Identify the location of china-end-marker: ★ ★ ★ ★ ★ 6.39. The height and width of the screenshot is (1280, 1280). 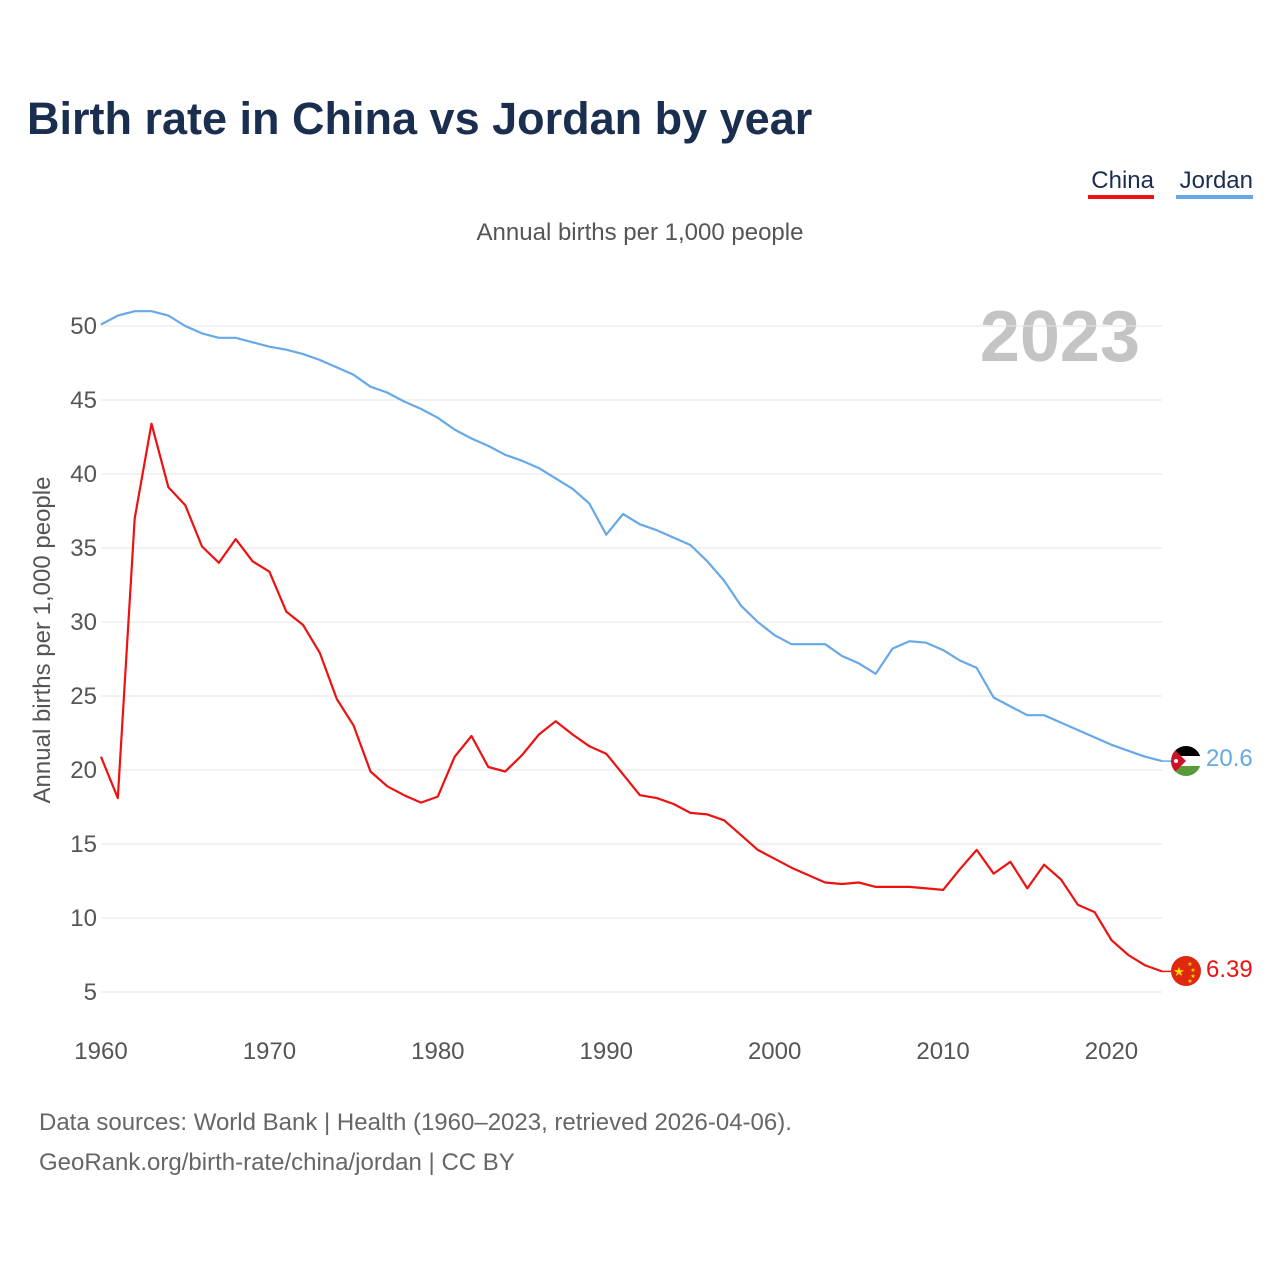
(1212, 971).